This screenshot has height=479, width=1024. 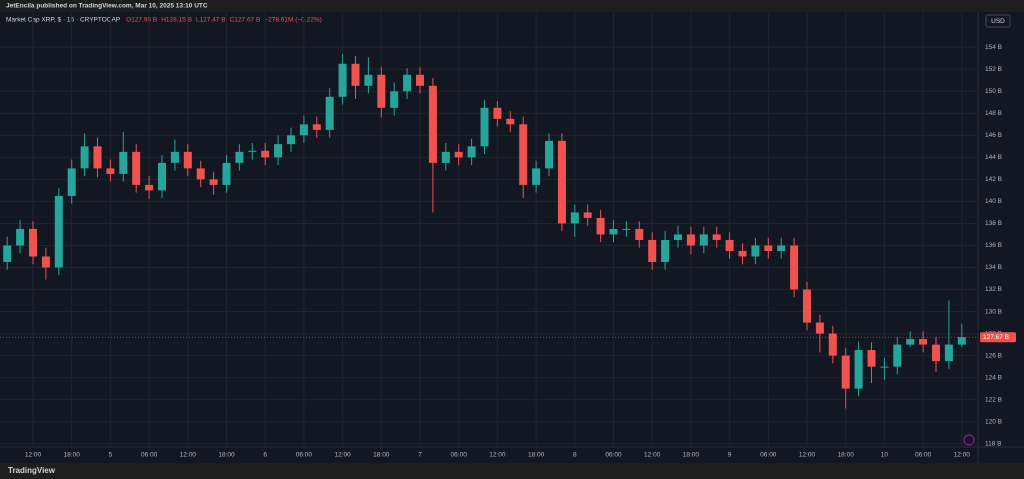 I want to click on y-tick-label: 136 B, so click(x=993, y=245).